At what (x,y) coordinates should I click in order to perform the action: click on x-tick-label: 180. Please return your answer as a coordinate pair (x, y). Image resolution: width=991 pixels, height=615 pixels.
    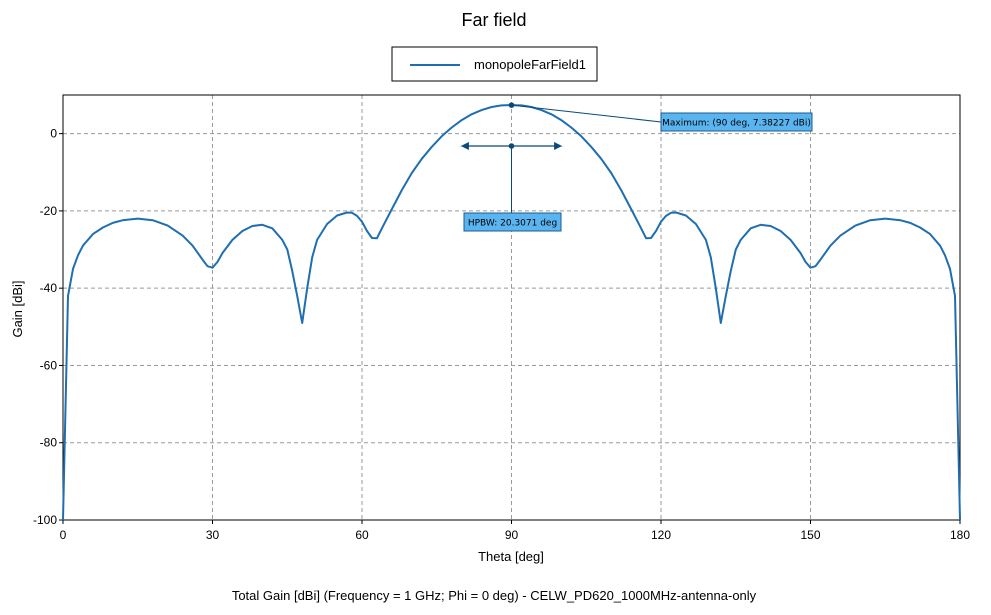
    Looking at the image, I should click on (960, 535).